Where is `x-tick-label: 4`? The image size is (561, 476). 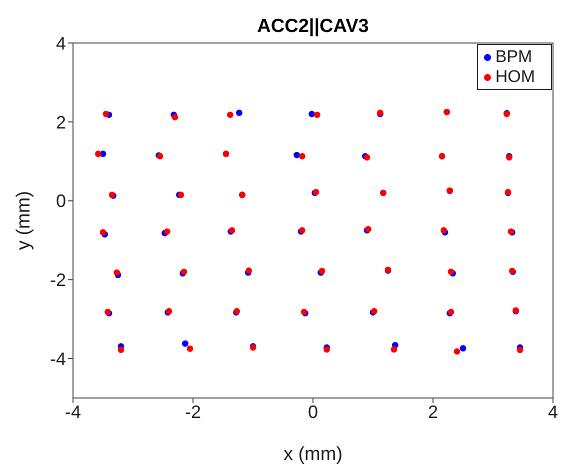
x-tick-label: 4 is located at coordinates (553, 412).